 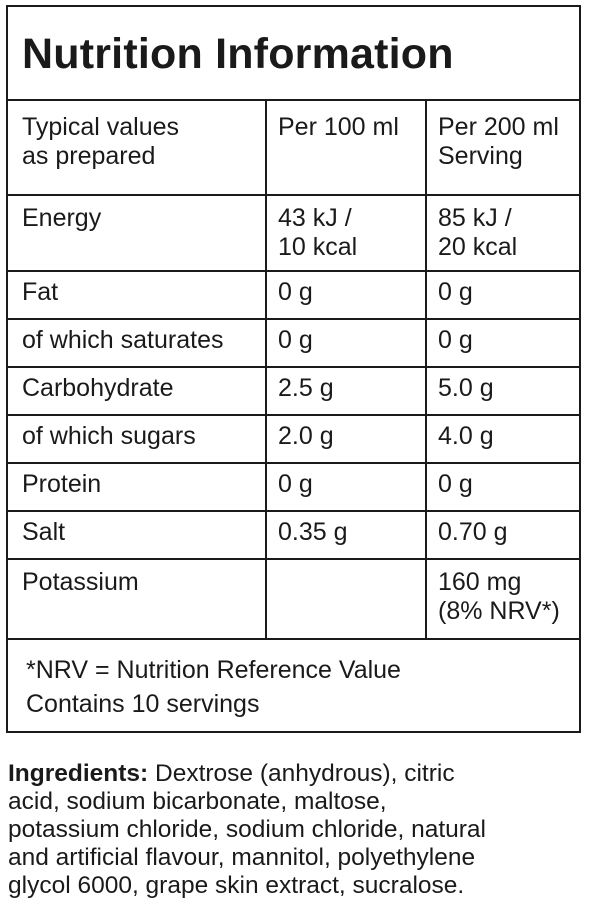 I want to click on energy-per200-kj: 85 kJ /, so click(x=475, y=218).